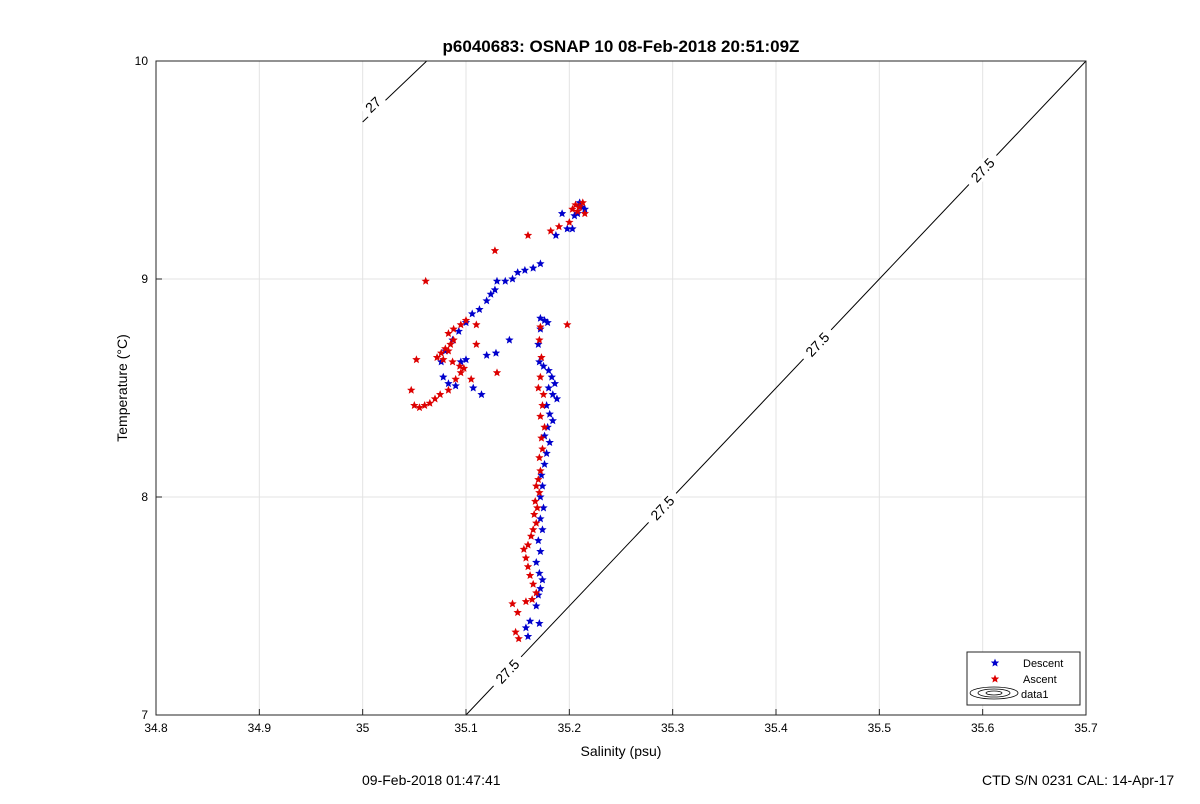  What do you see at coordinates (673, 728) in the screenshot?
I see `x-tick-label: 35.3` at bounding box center [673, 728].